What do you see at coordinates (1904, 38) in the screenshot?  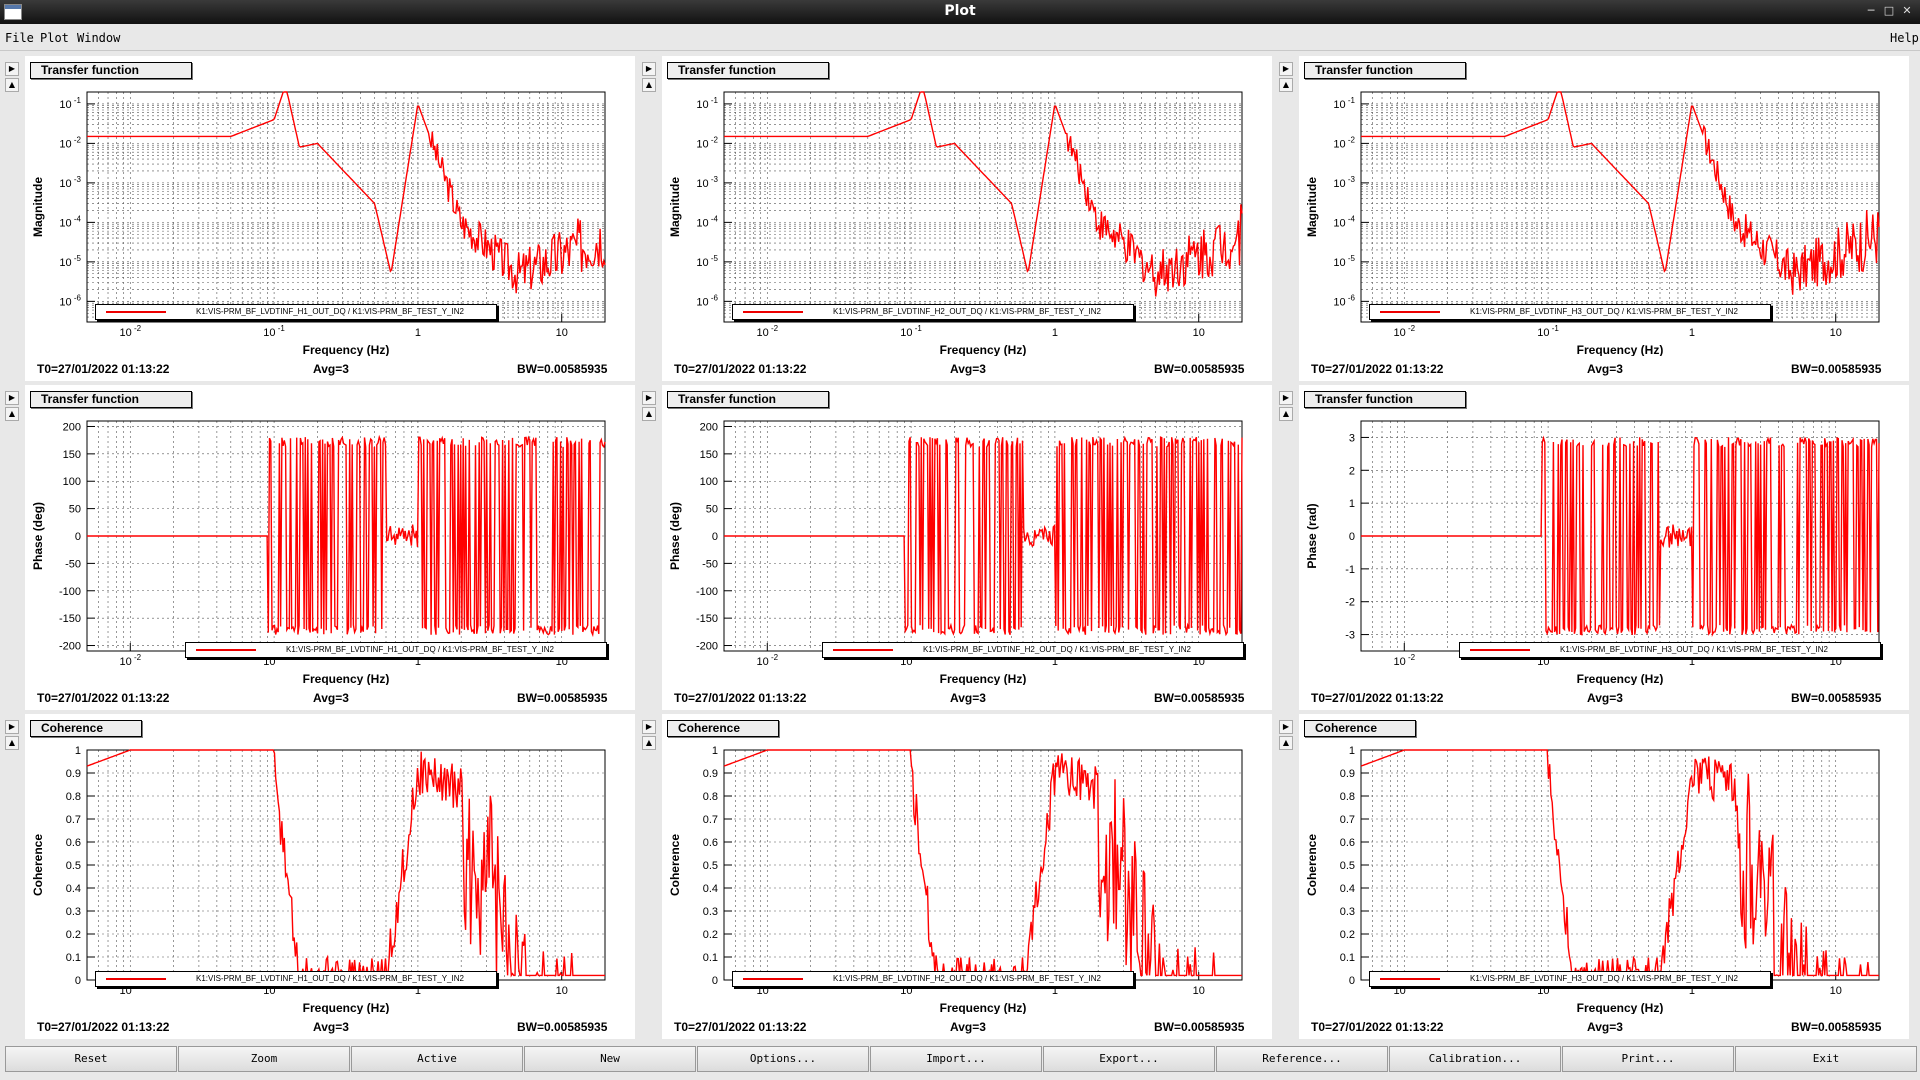 I see `menu-help: Help` at bounding box center [1904, 38].